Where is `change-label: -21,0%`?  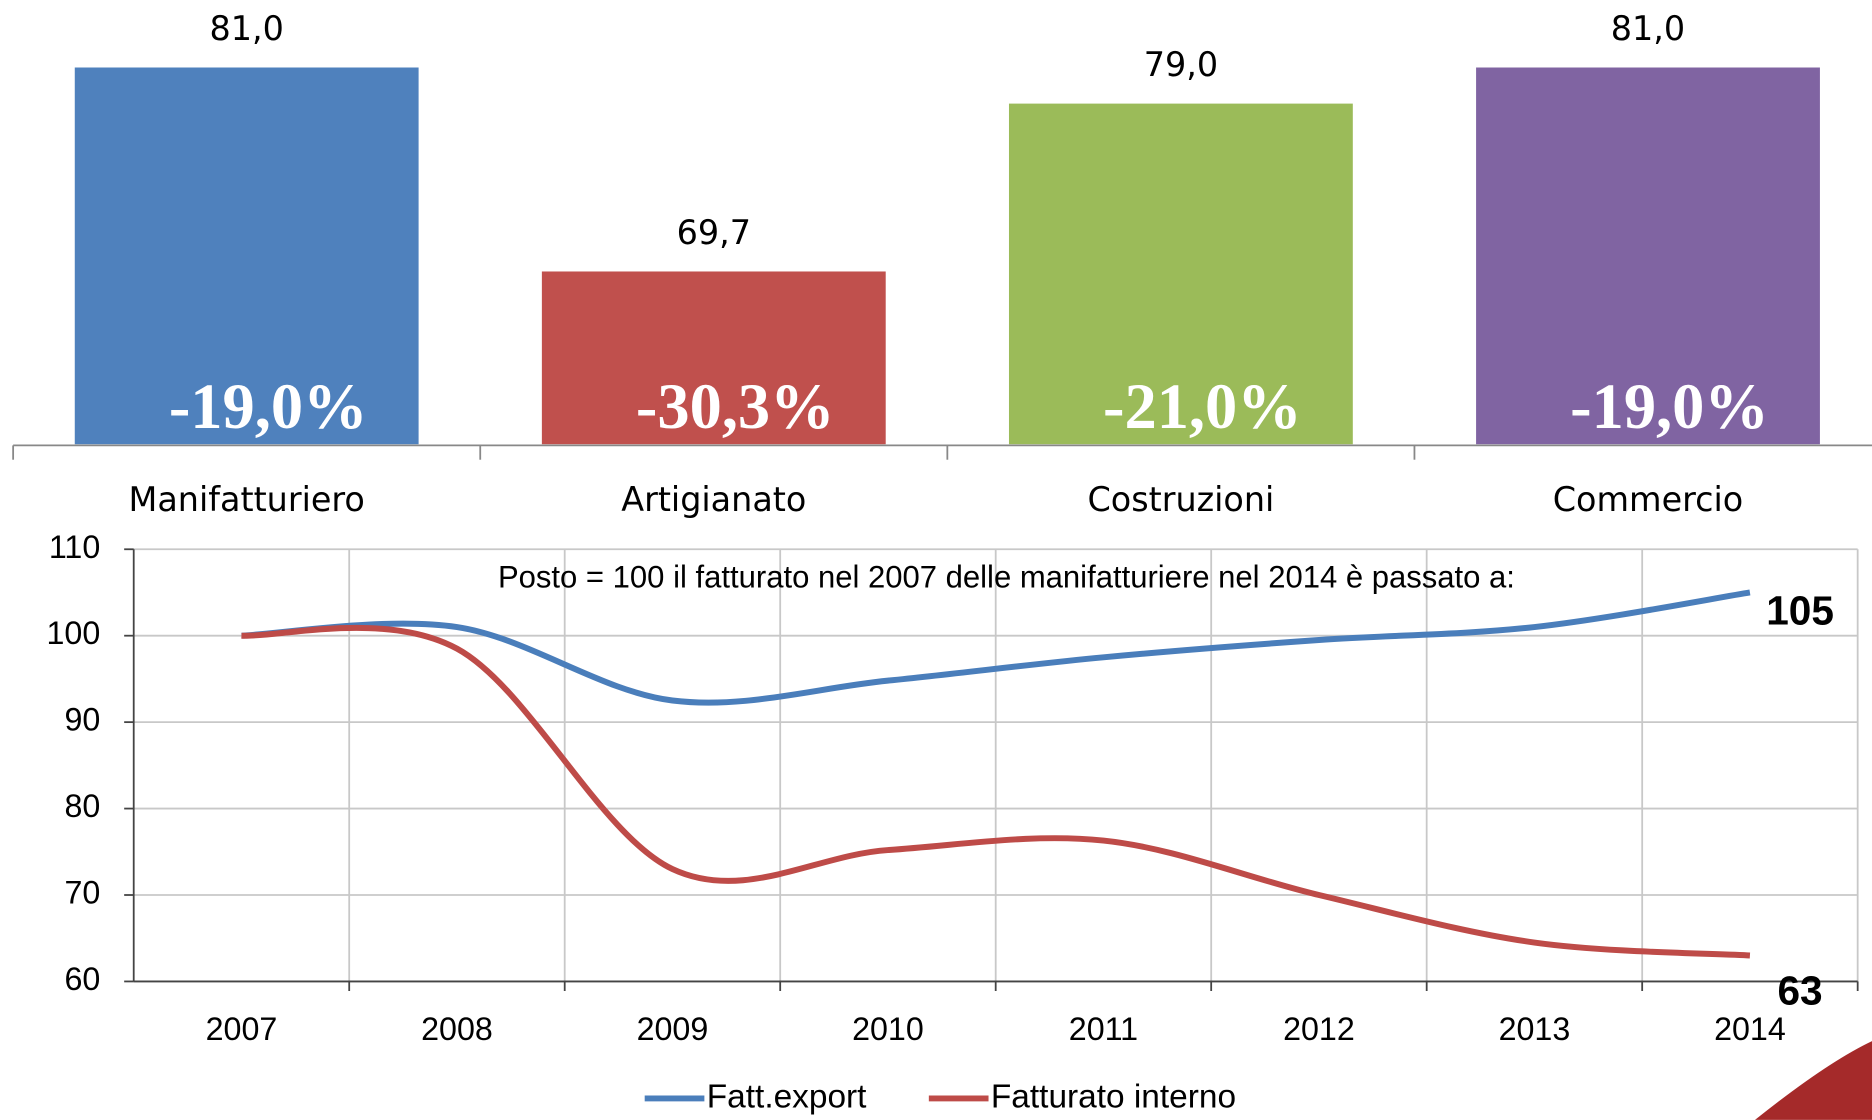 change-label: -21,0% is located at coordinates (1202, 406).